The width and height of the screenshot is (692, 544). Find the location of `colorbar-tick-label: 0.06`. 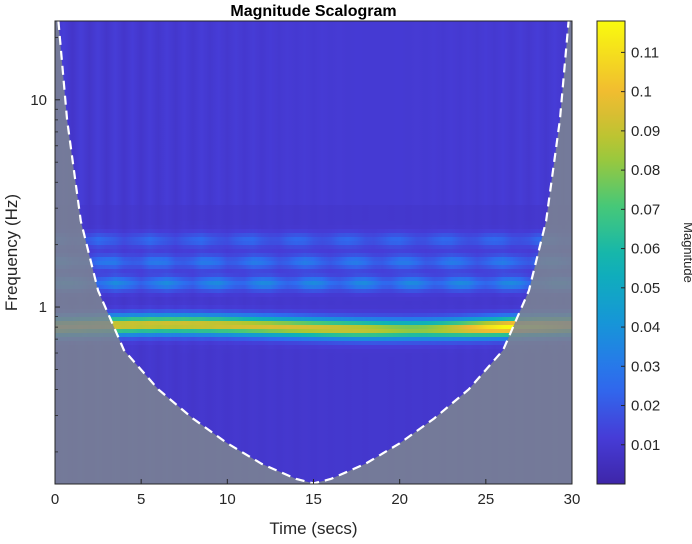

colorbar-tick-label: 0.06 is located at coordinates (645, 249).